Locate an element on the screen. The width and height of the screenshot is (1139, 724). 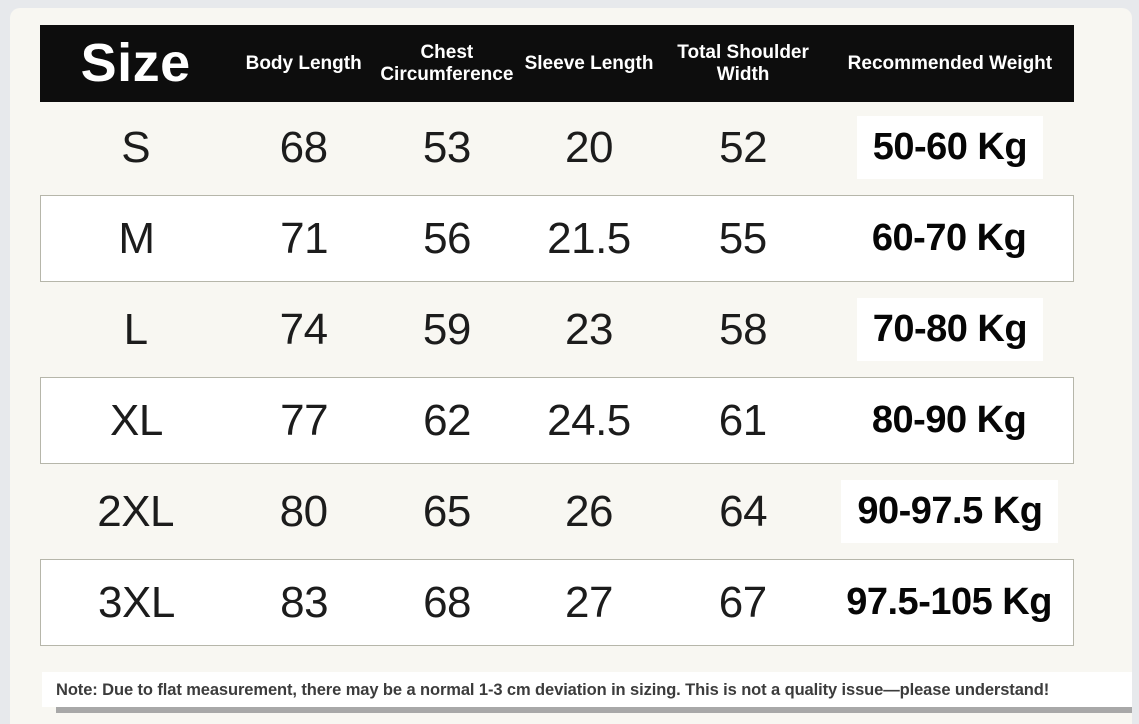
sleeve-length-cell: 21.5 is located at coordinates (589, 238).